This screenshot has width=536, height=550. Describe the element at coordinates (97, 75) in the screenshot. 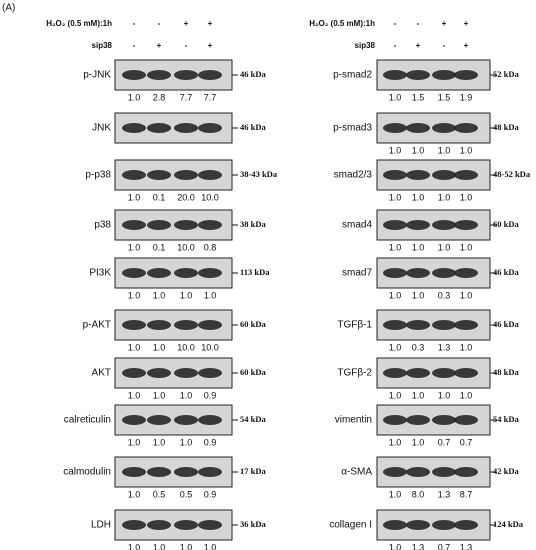

I see `protein-label: p-JNK` at that location.